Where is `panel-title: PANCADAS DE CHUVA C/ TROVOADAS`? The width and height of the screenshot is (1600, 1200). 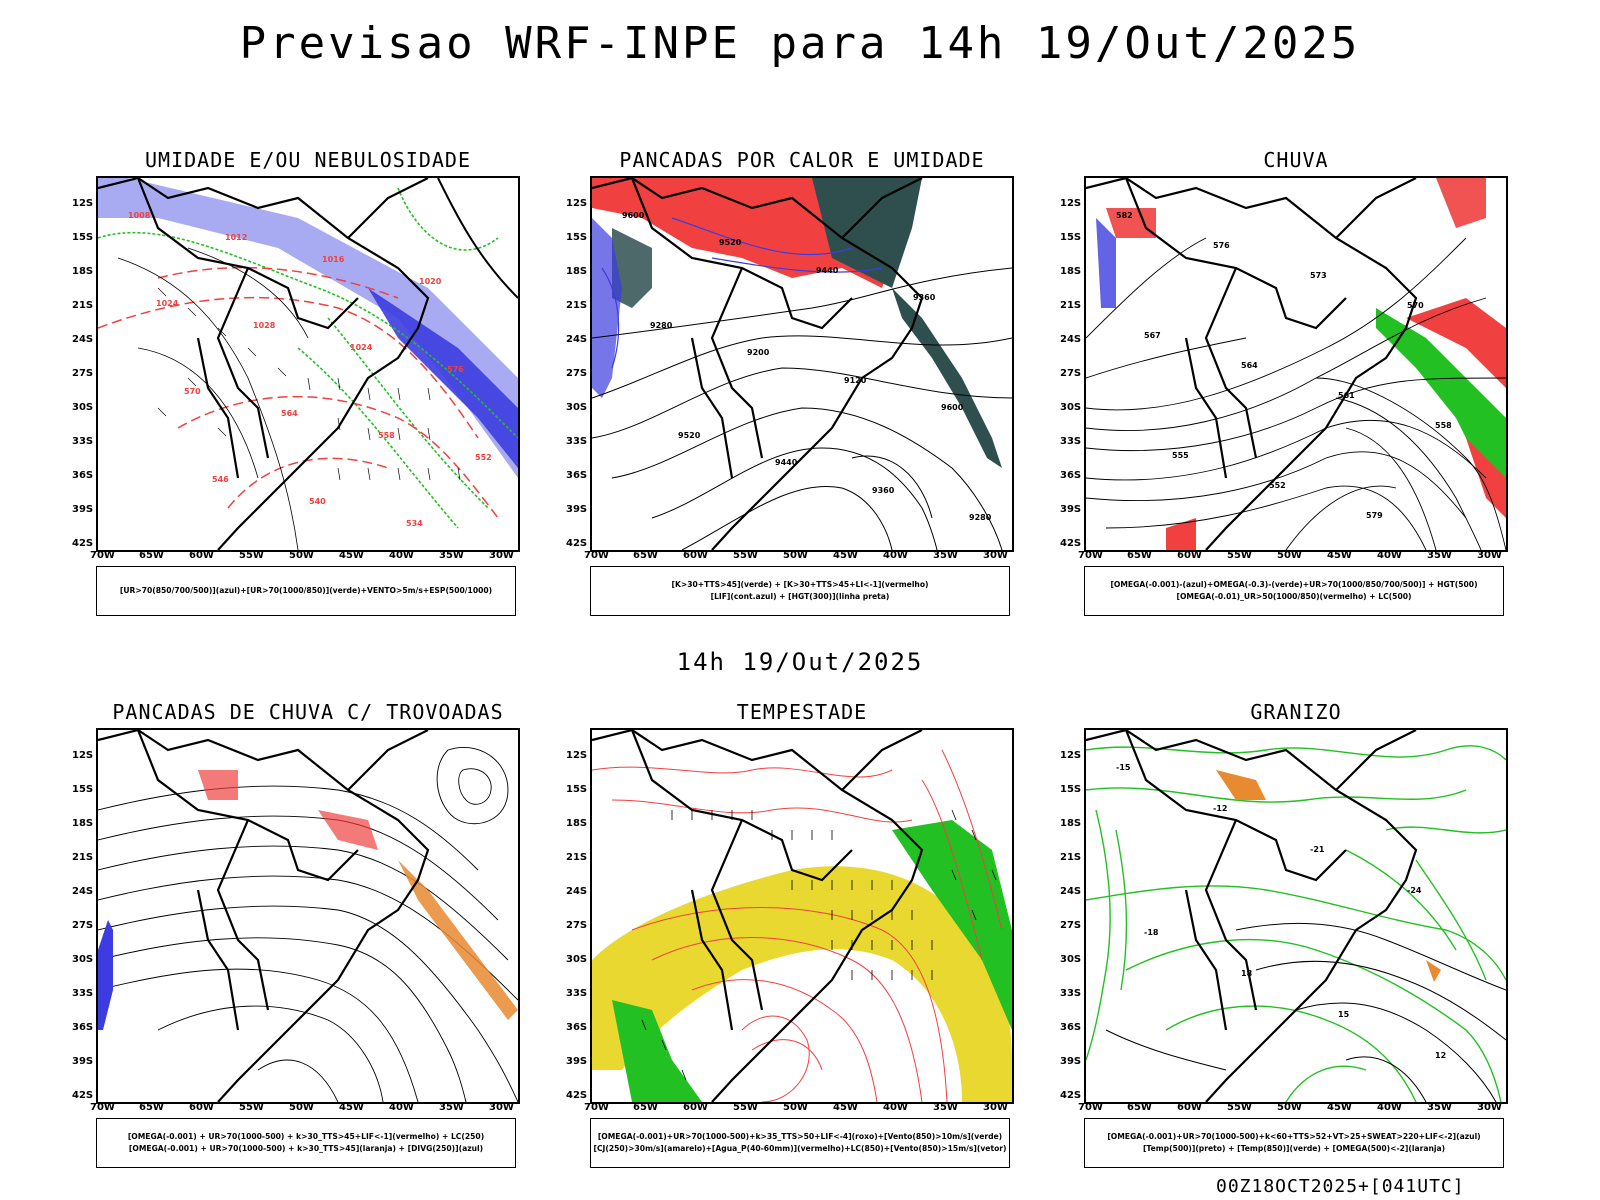 panel-title: PANCADAS DE CHUVA C/ TROVOADAS is located at coordinates (308, 712).